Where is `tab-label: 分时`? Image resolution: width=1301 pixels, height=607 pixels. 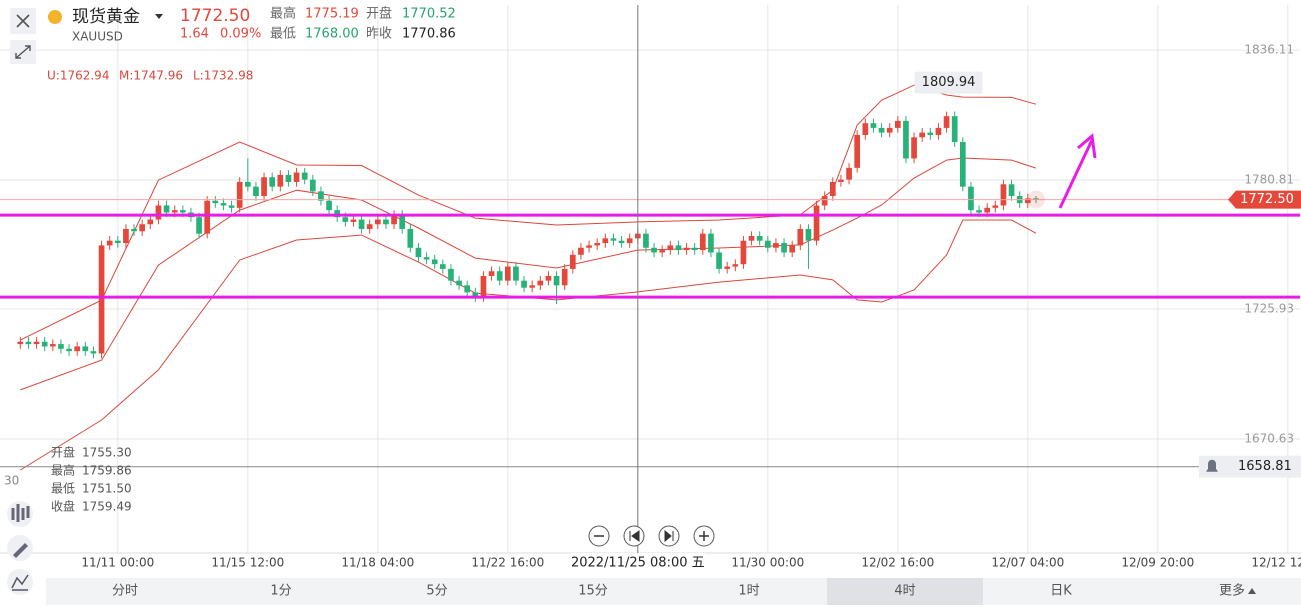
tab-label: 分时 is located at coordinates (125, 591).